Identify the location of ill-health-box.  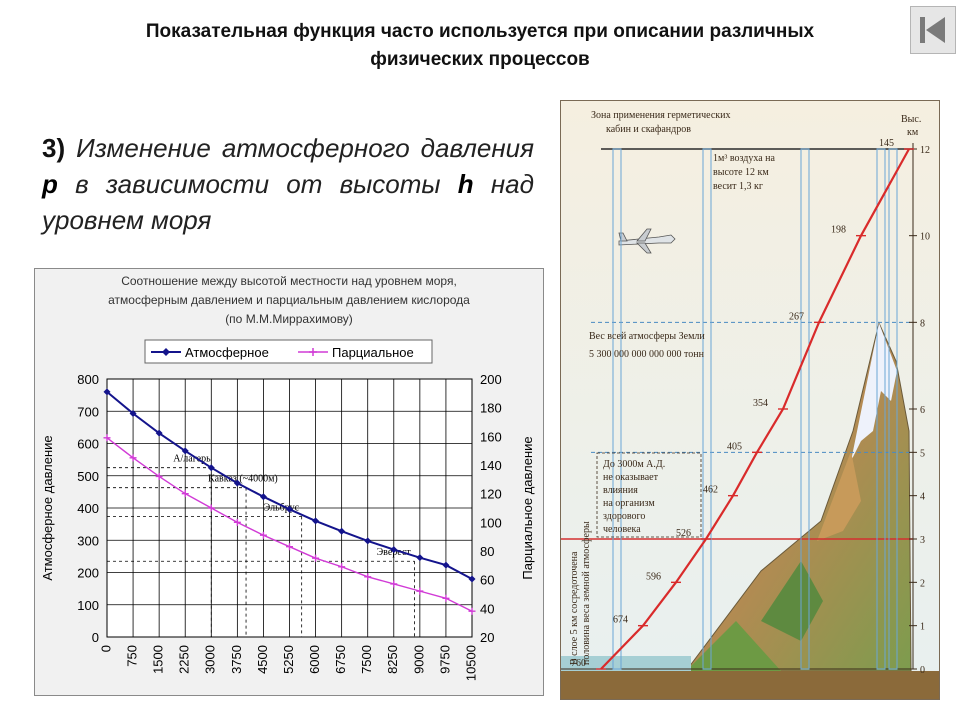
(649, 495).